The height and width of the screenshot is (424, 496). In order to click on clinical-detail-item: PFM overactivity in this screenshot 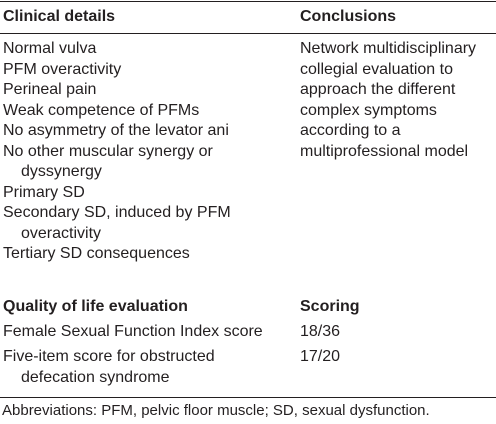, I will do `click(62, 69)`.